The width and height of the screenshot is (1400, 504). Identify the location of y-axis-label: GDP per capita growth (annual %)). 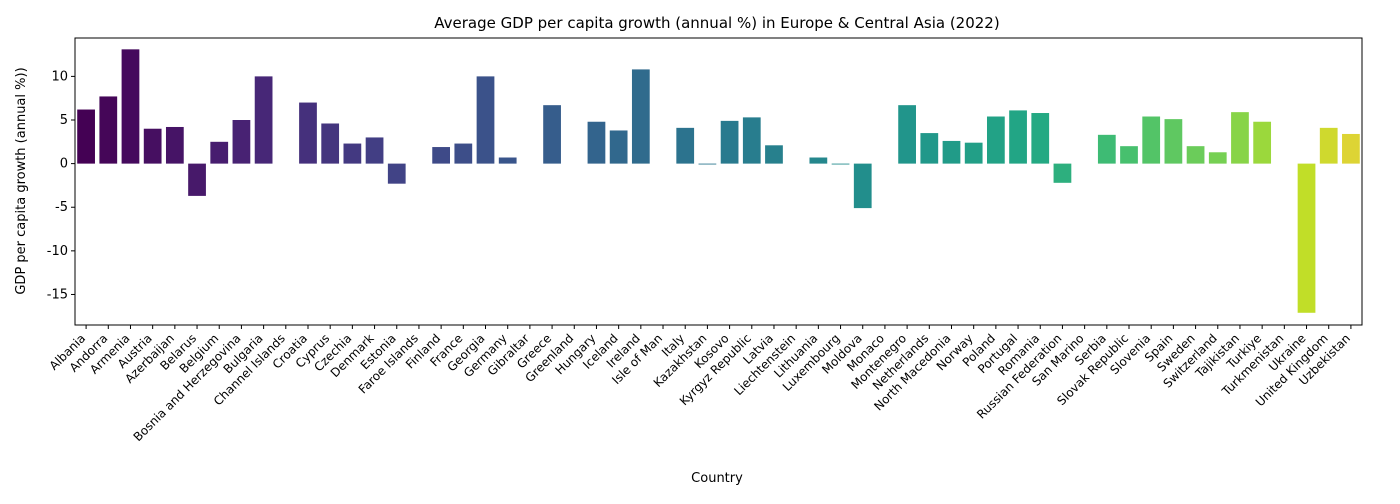
(21, 180).